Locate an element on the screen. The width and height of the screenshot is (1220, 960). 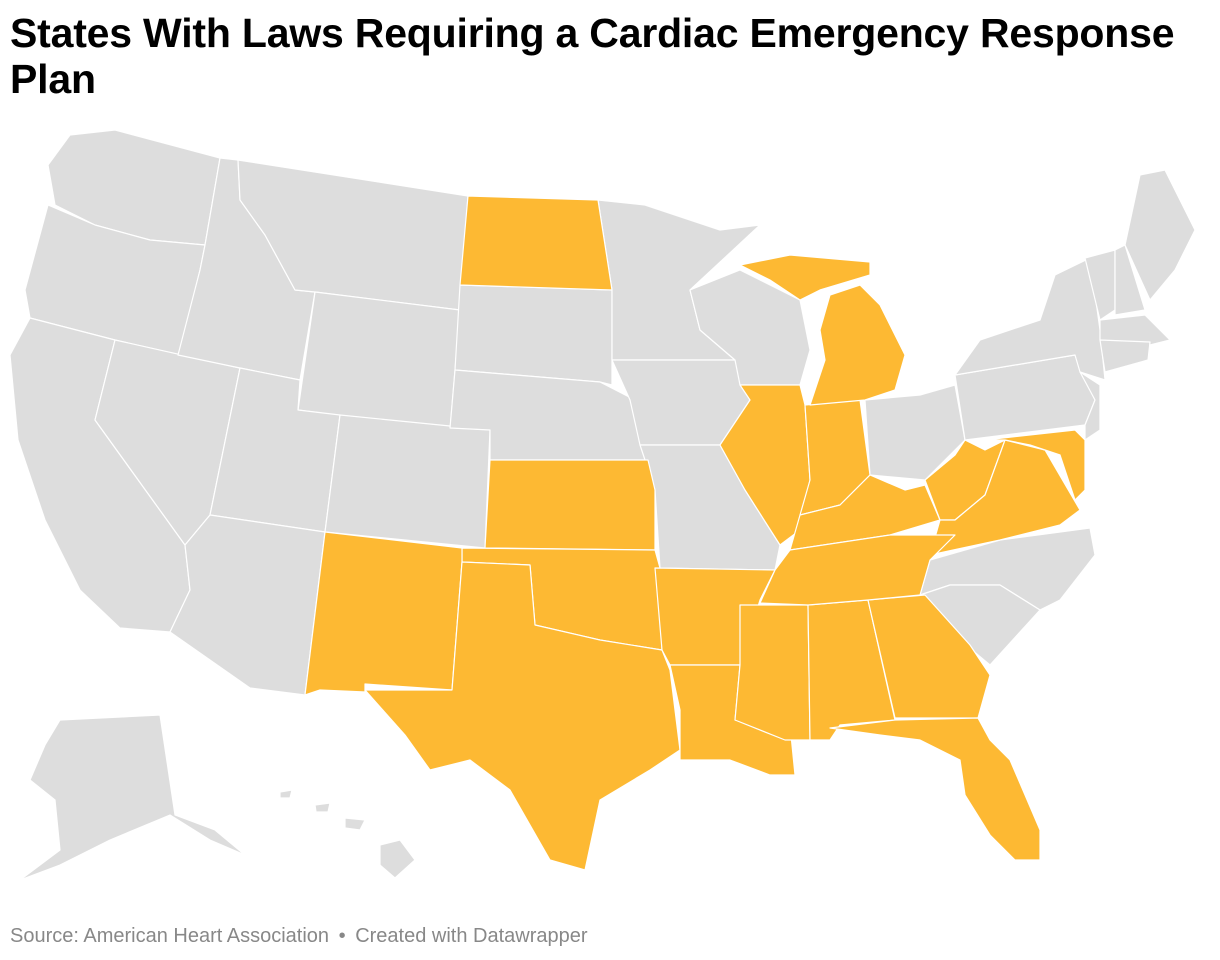
source-note: Source: American Heart Association is located at coordinates (170, 936).